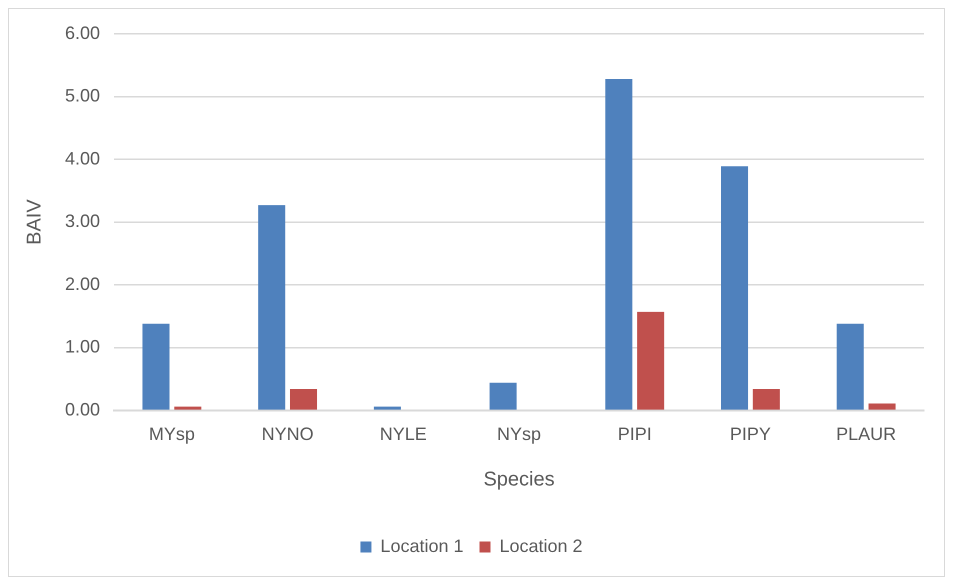  Describe the element at coordinates (519, 434) in the screenshot. I see `x-tick-label: NYsp` at that location.